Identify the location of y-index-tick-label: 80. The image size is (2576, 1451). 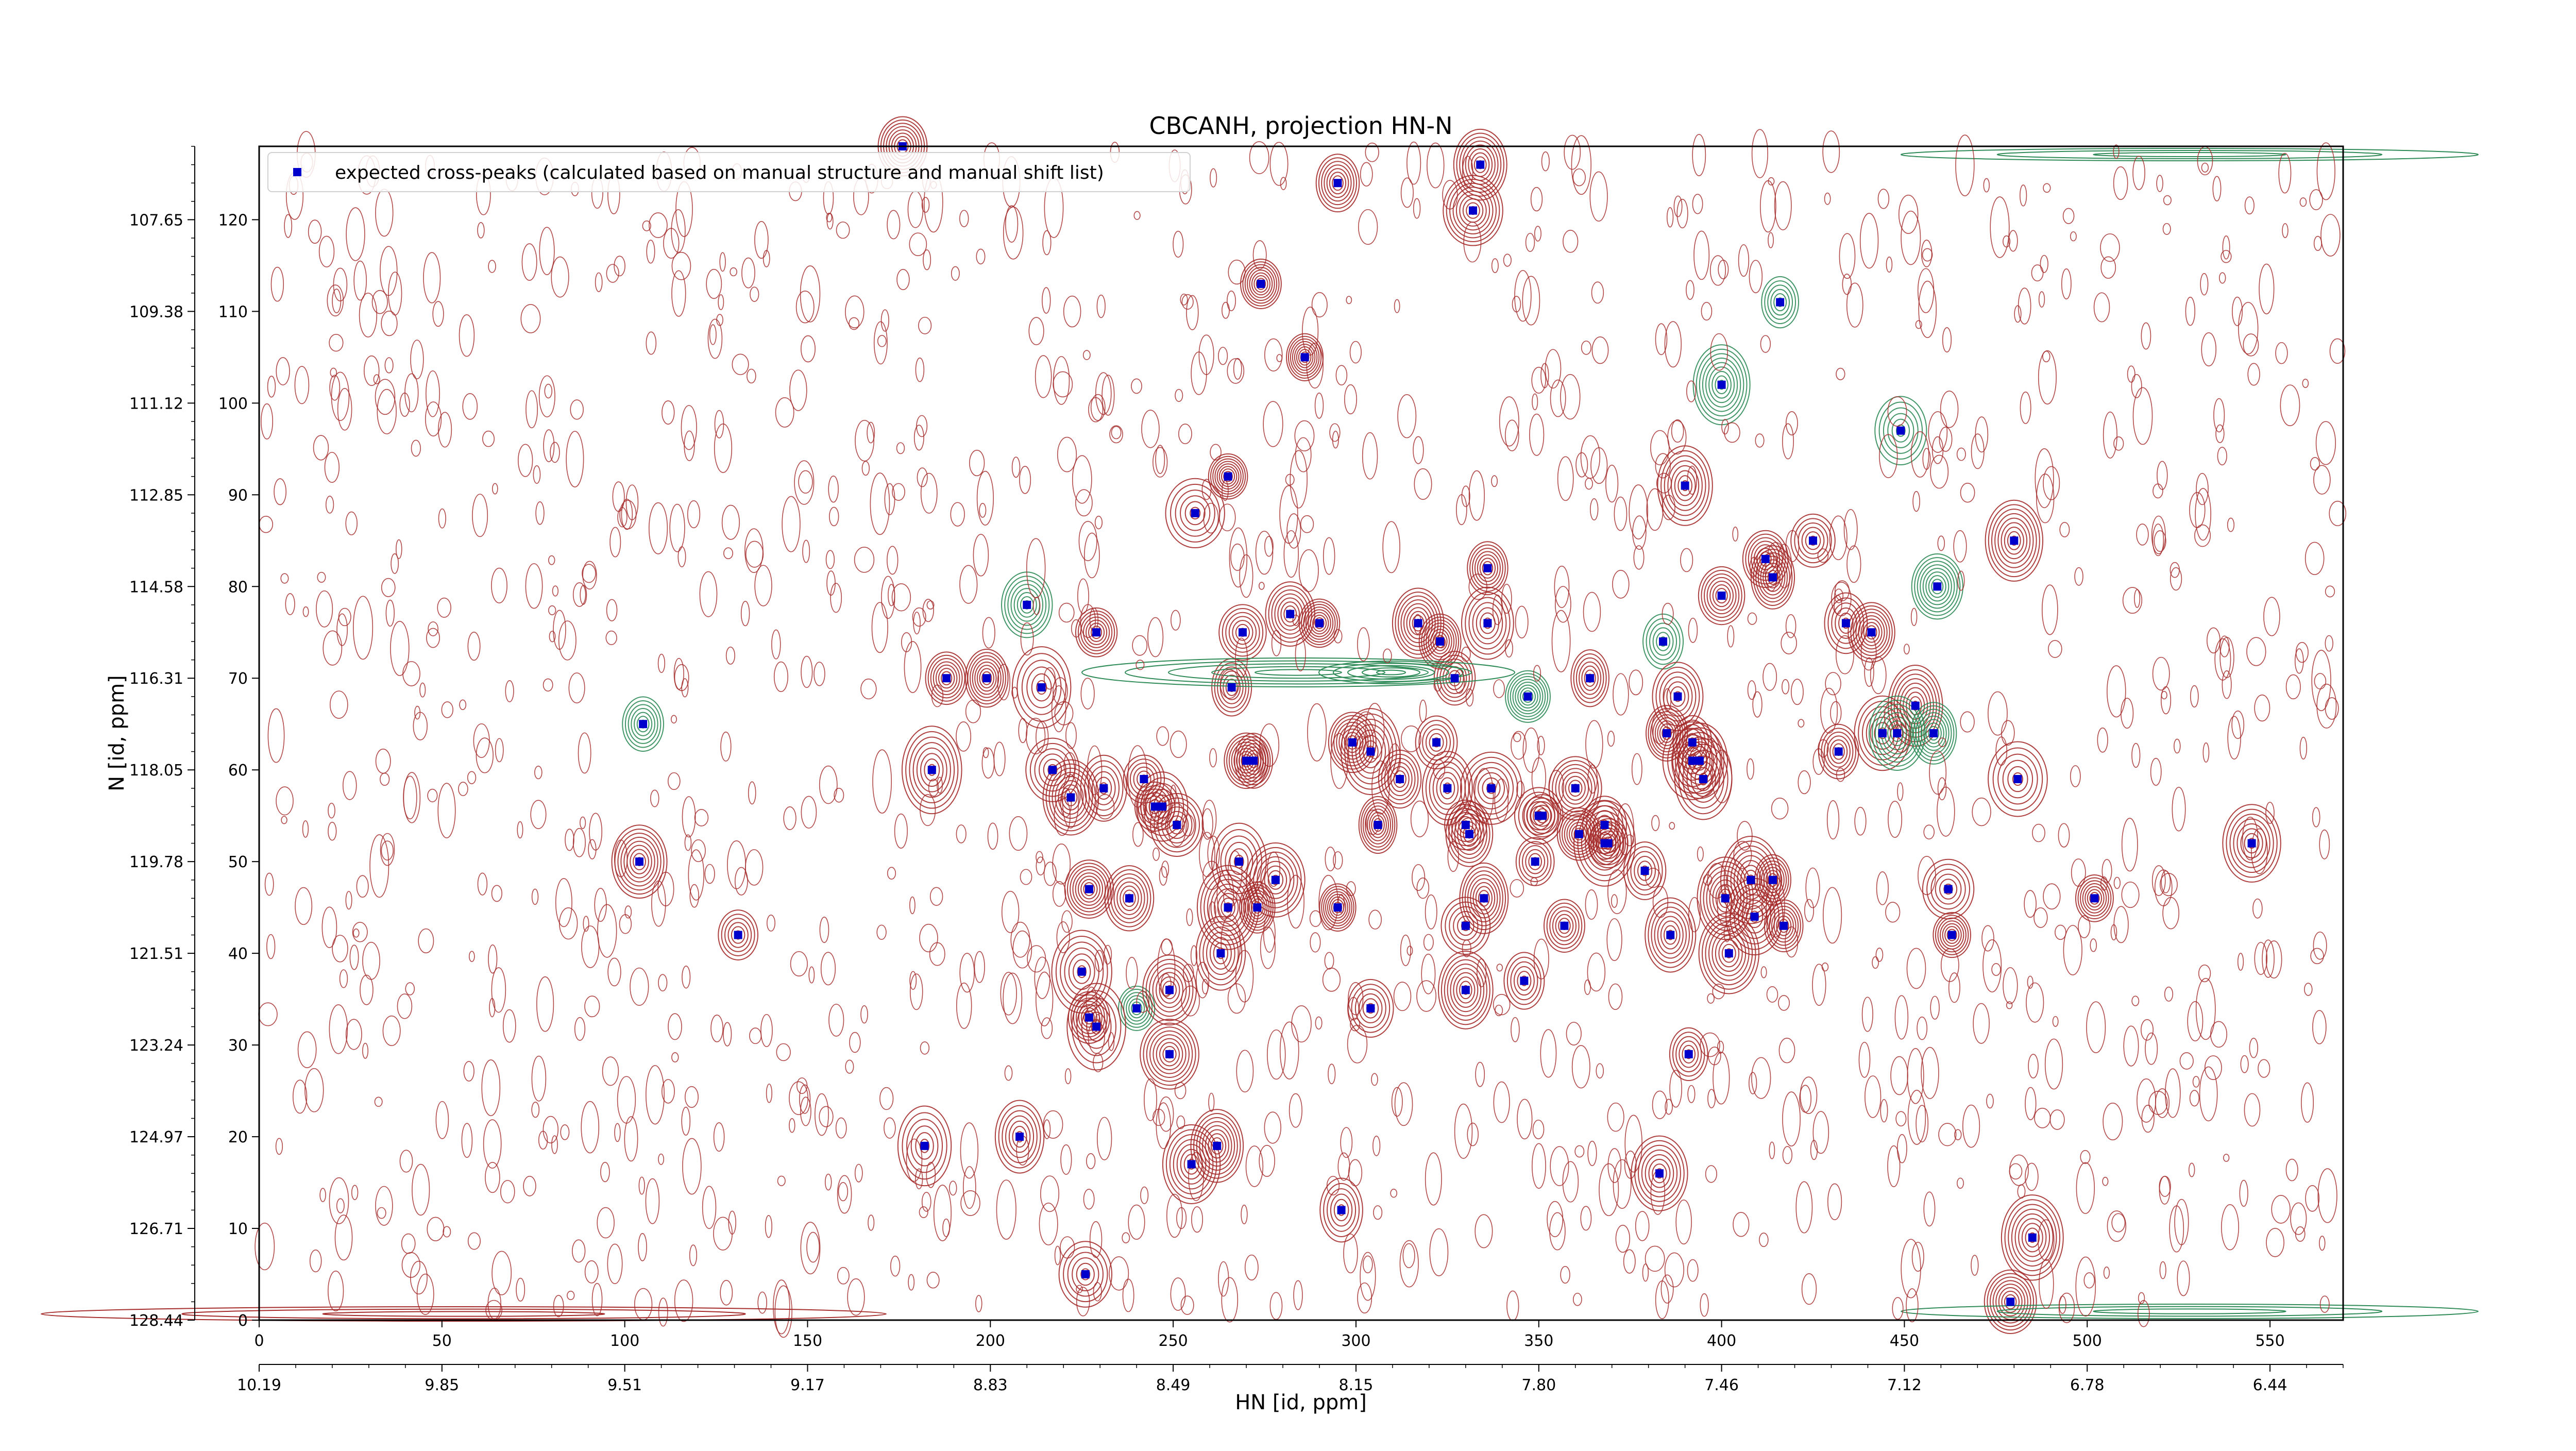
(238, 587).